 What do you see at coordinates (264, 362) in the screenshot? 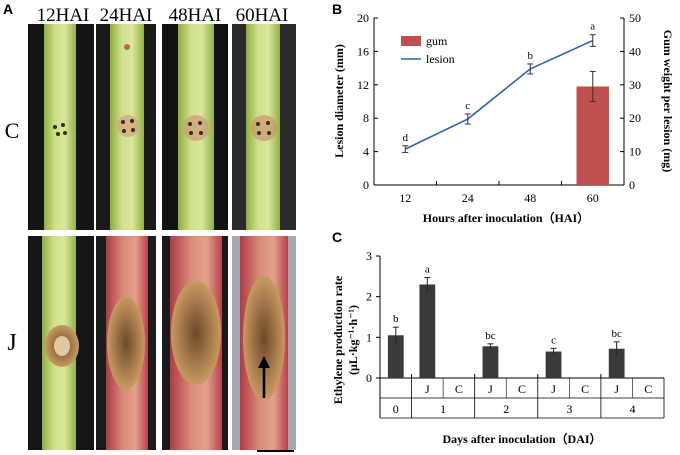
I see `arrow-head` at bounding box center [264, 362].